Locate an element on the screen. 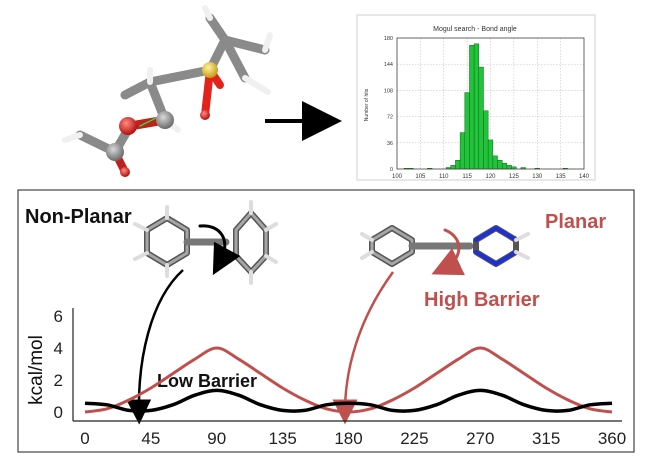 The width and height of the screenshot is (650, 470). histogram-ytick-label: 0 is located at coordinates (391, 170).